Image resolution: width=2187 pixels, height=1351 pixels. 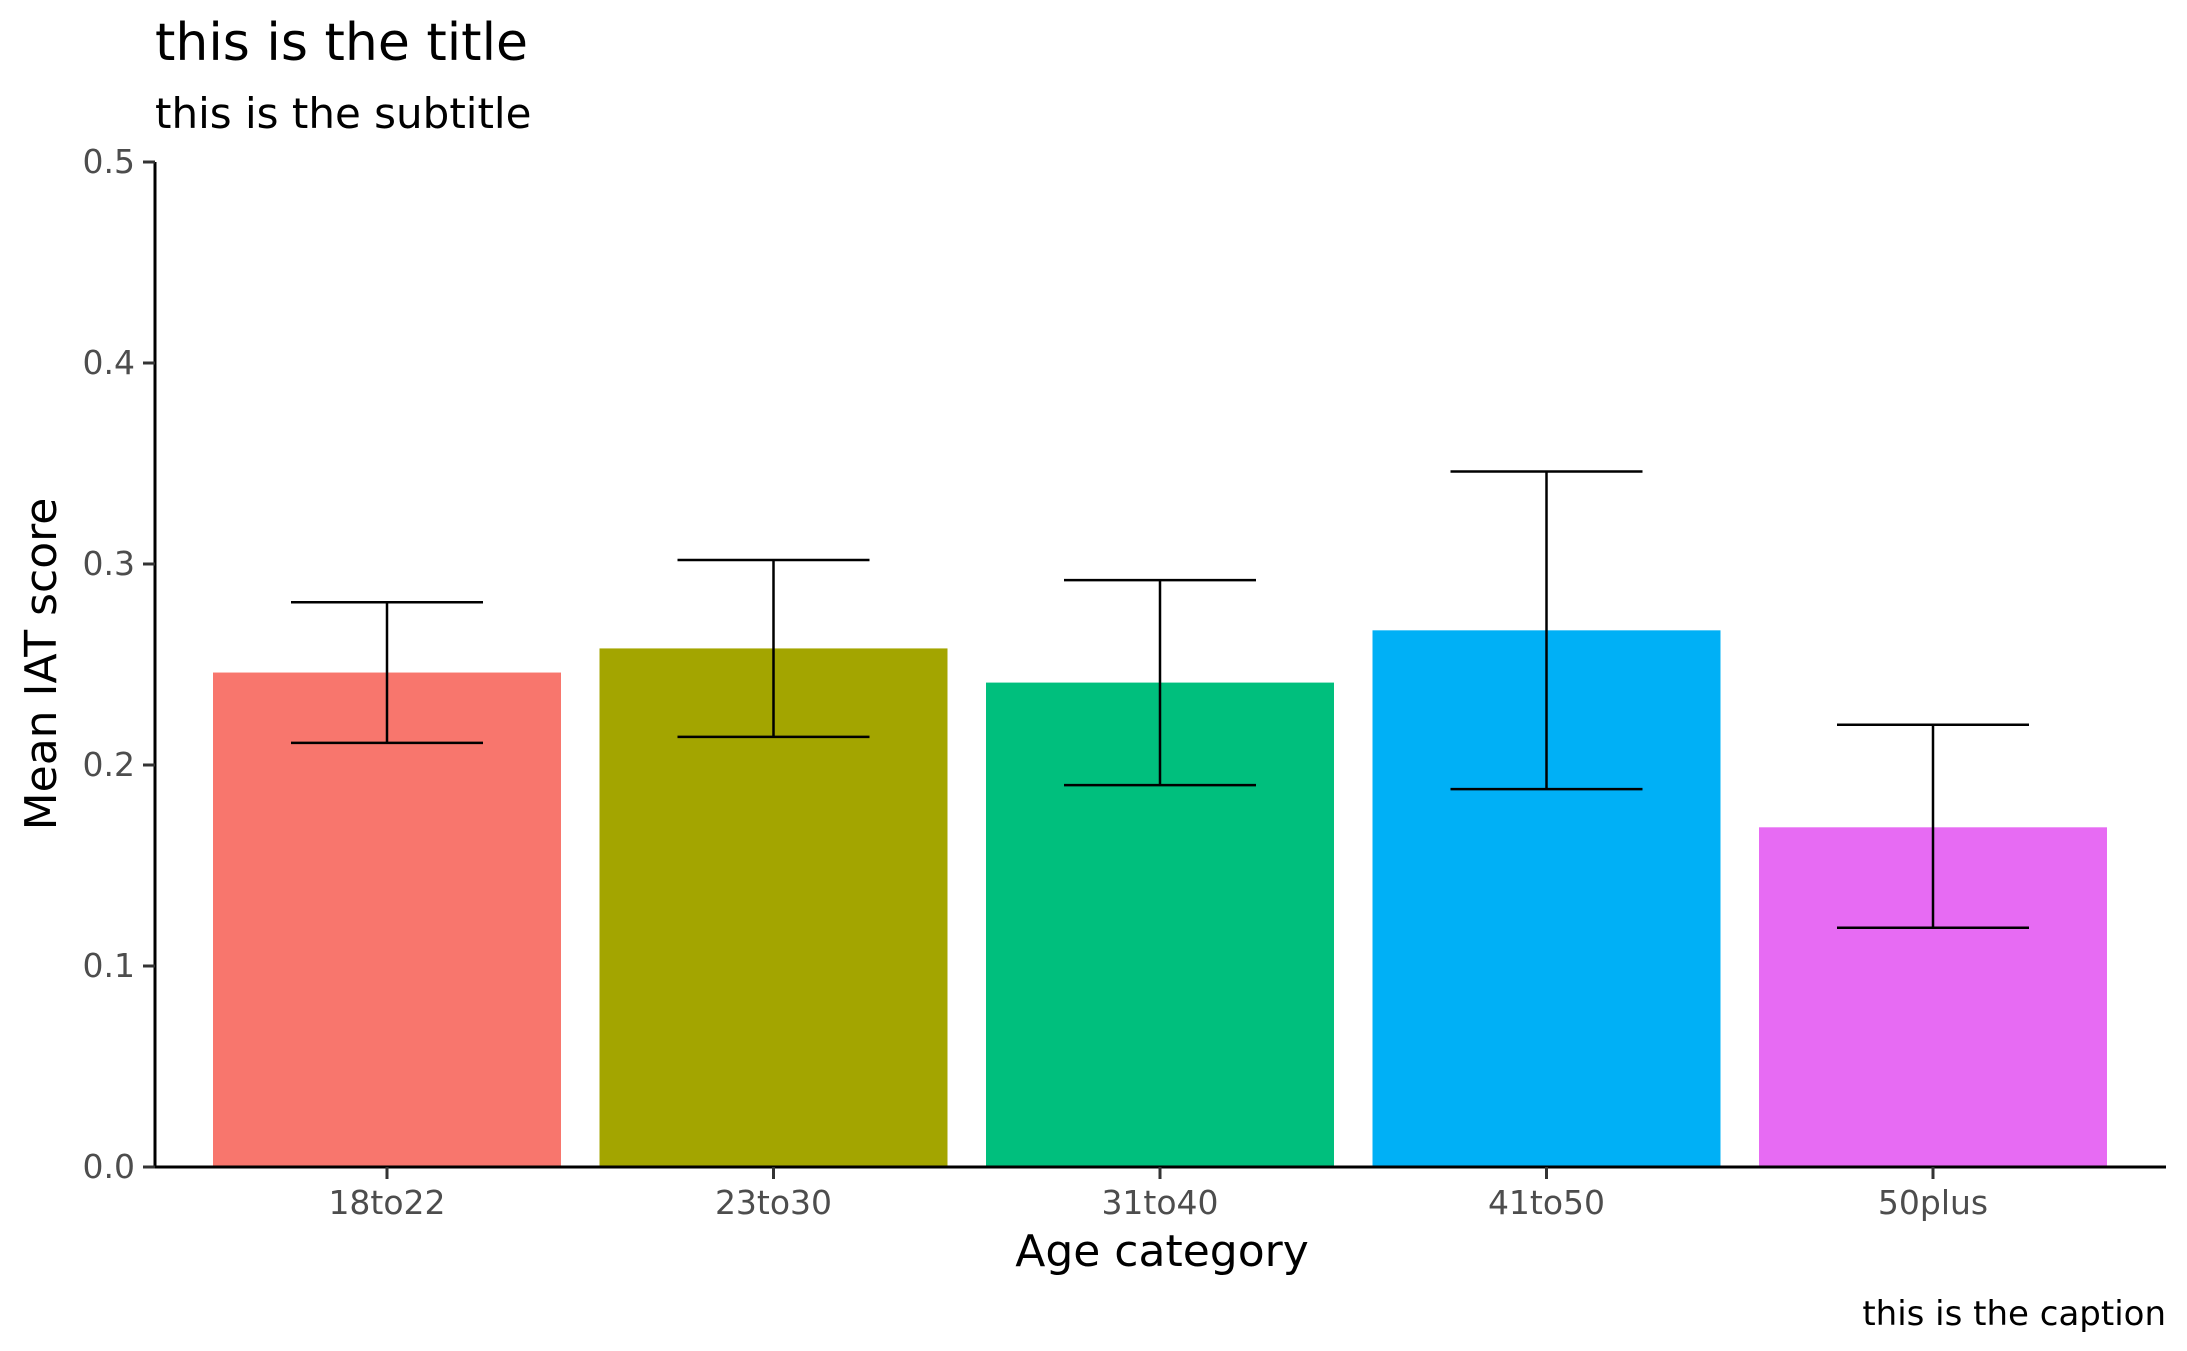 I want to click on error-bar-50plus, so click(x=1933, y=826).